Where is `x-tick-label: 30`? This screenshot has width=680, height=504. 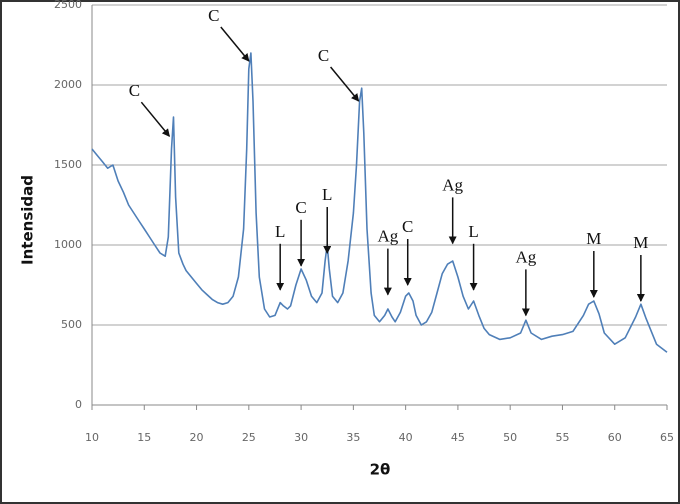 x-tick-label: 30 is located at coordinates (301, 437).